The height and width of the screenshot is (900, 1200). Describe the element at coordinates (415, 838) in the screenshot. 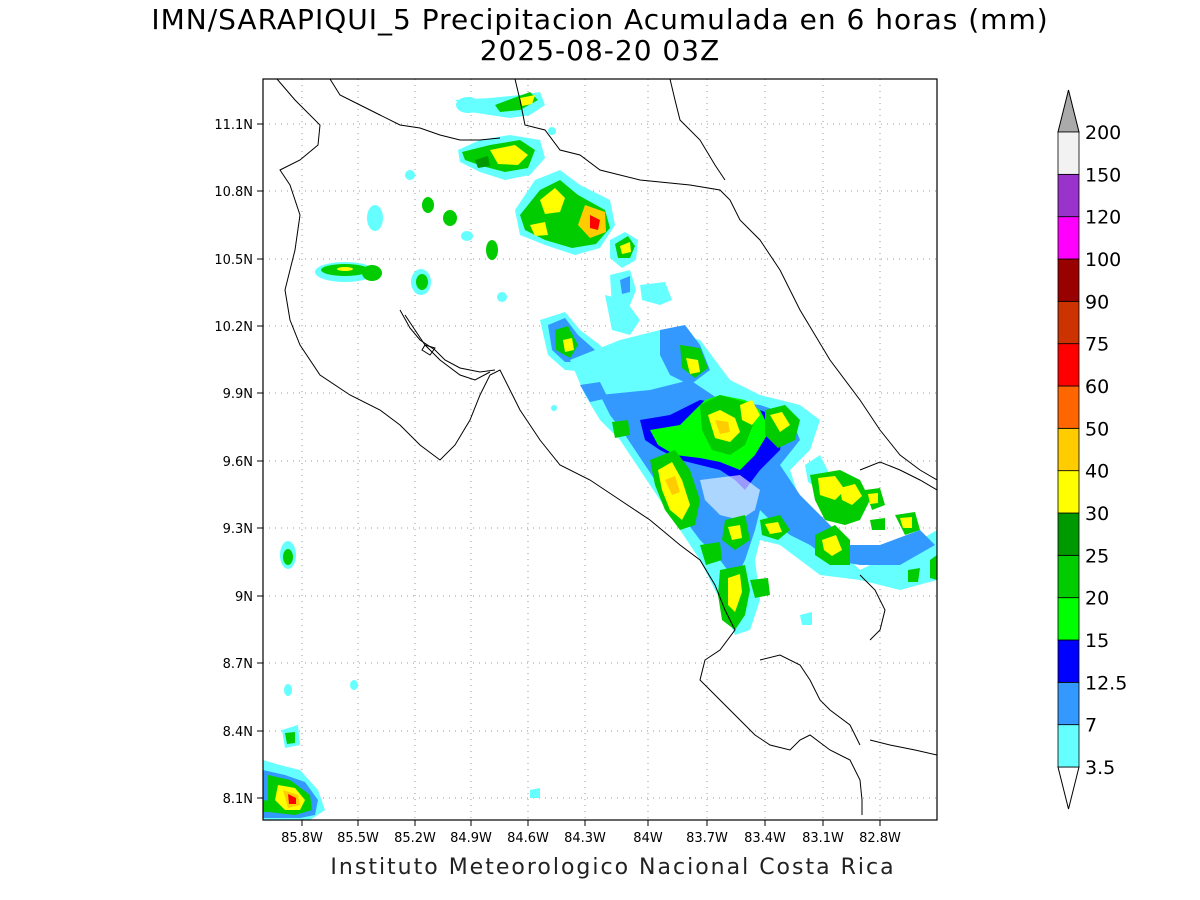

I see `lon-tick-label: 85.2W` at that location.